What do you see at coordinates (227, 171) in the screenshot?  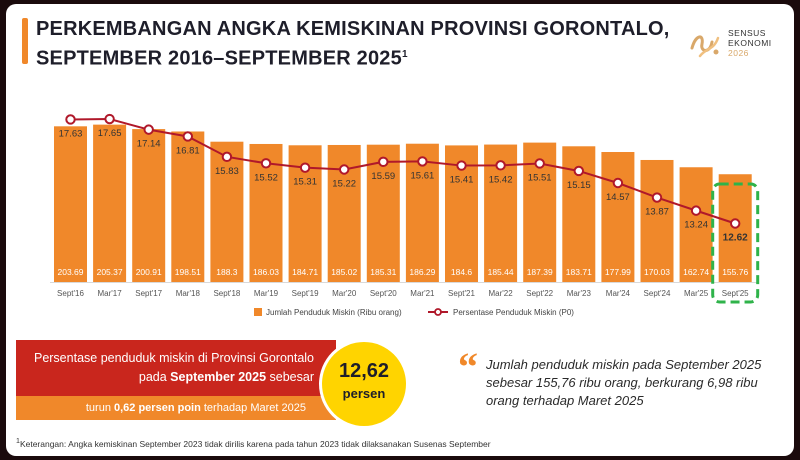 I see `line-value-label-4: 15.83` at bounding box center [227, 171].